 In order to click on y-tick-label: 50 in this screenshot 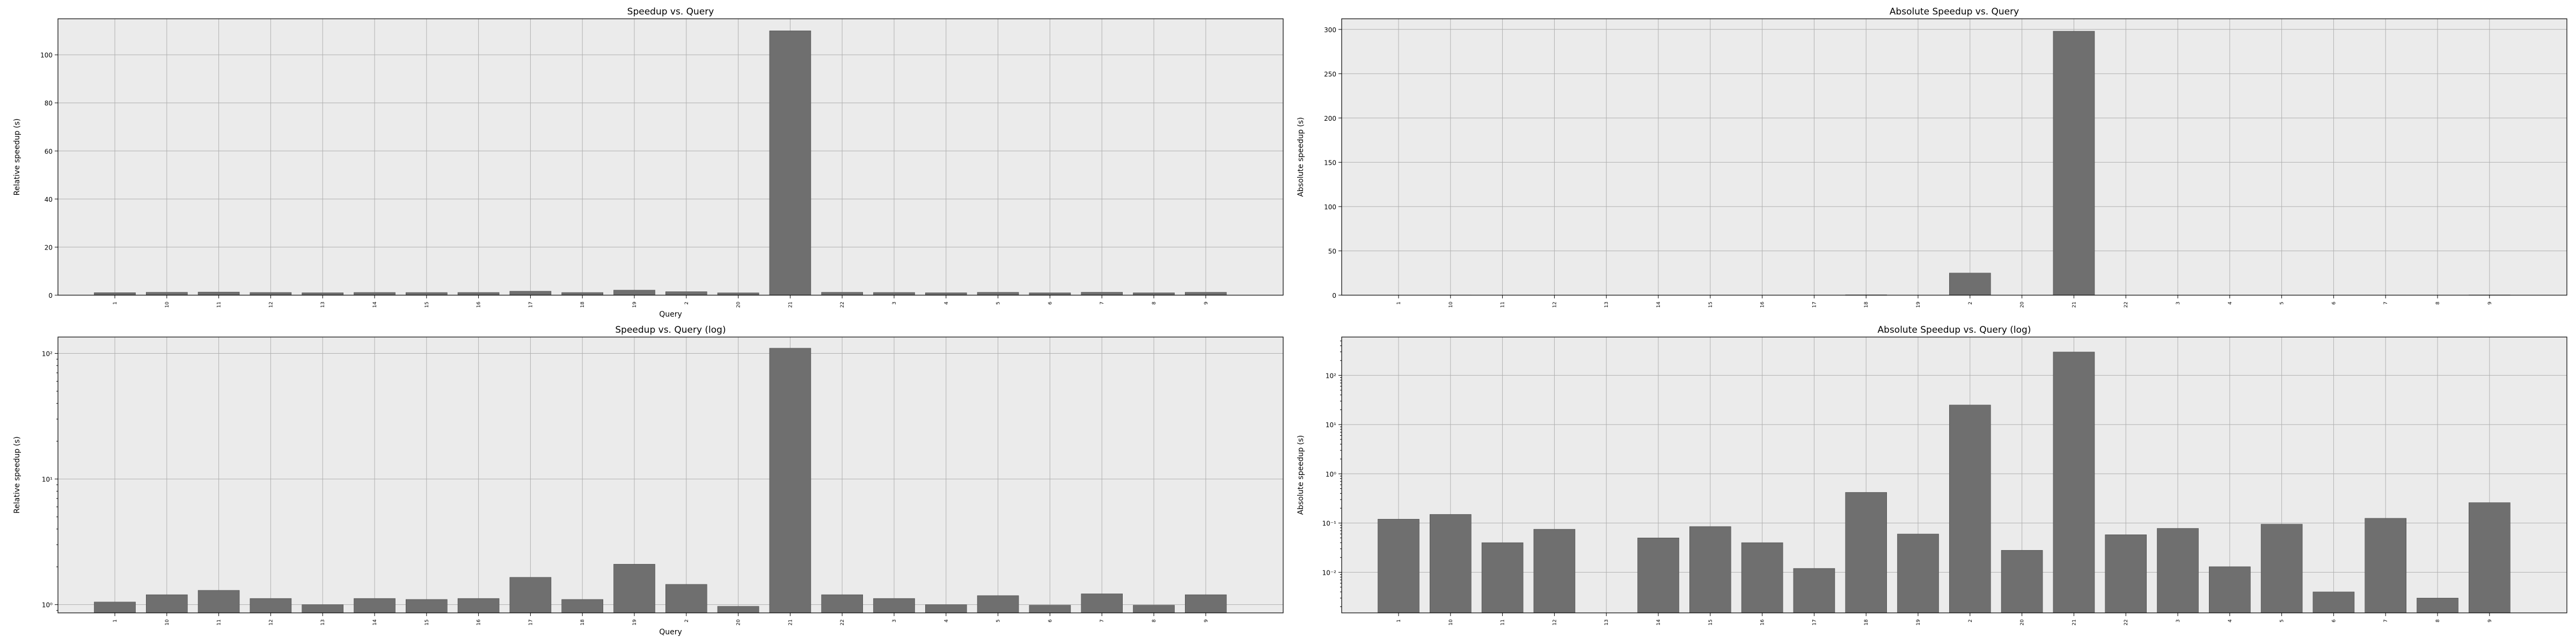, I will do `click(1332, 251)`.